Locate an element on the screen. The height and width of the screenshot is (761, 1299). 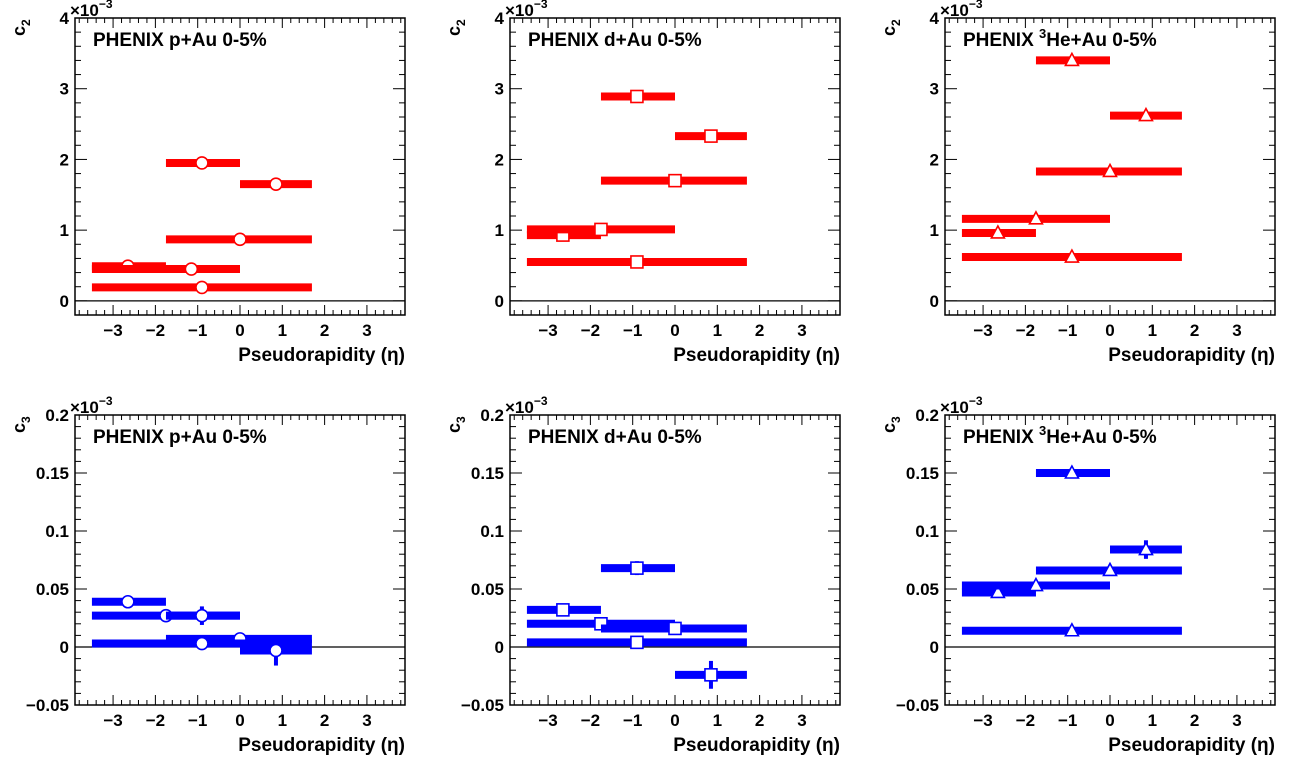
panel-title-rest: He+Au 0-5% is located at coordinates (1101, 437).